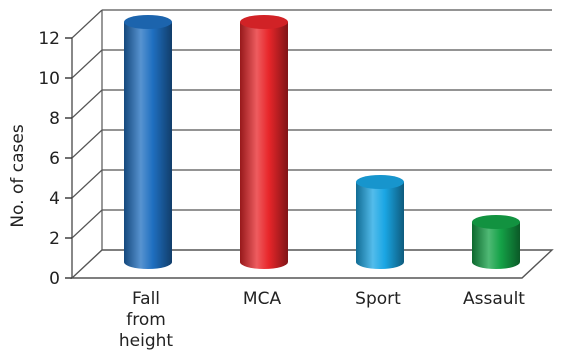  I want to click on category-labels: Fall from height MCA Sport Assault, so click(322, 320).